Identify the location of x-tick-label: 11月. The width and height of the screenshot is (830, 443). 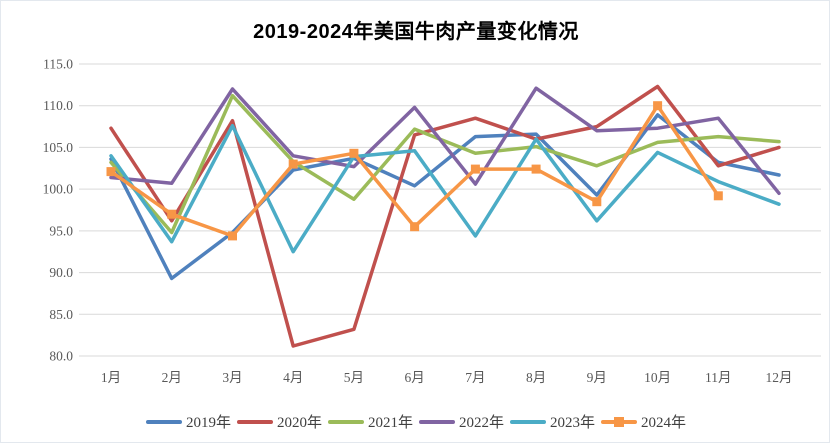
(718, 377).